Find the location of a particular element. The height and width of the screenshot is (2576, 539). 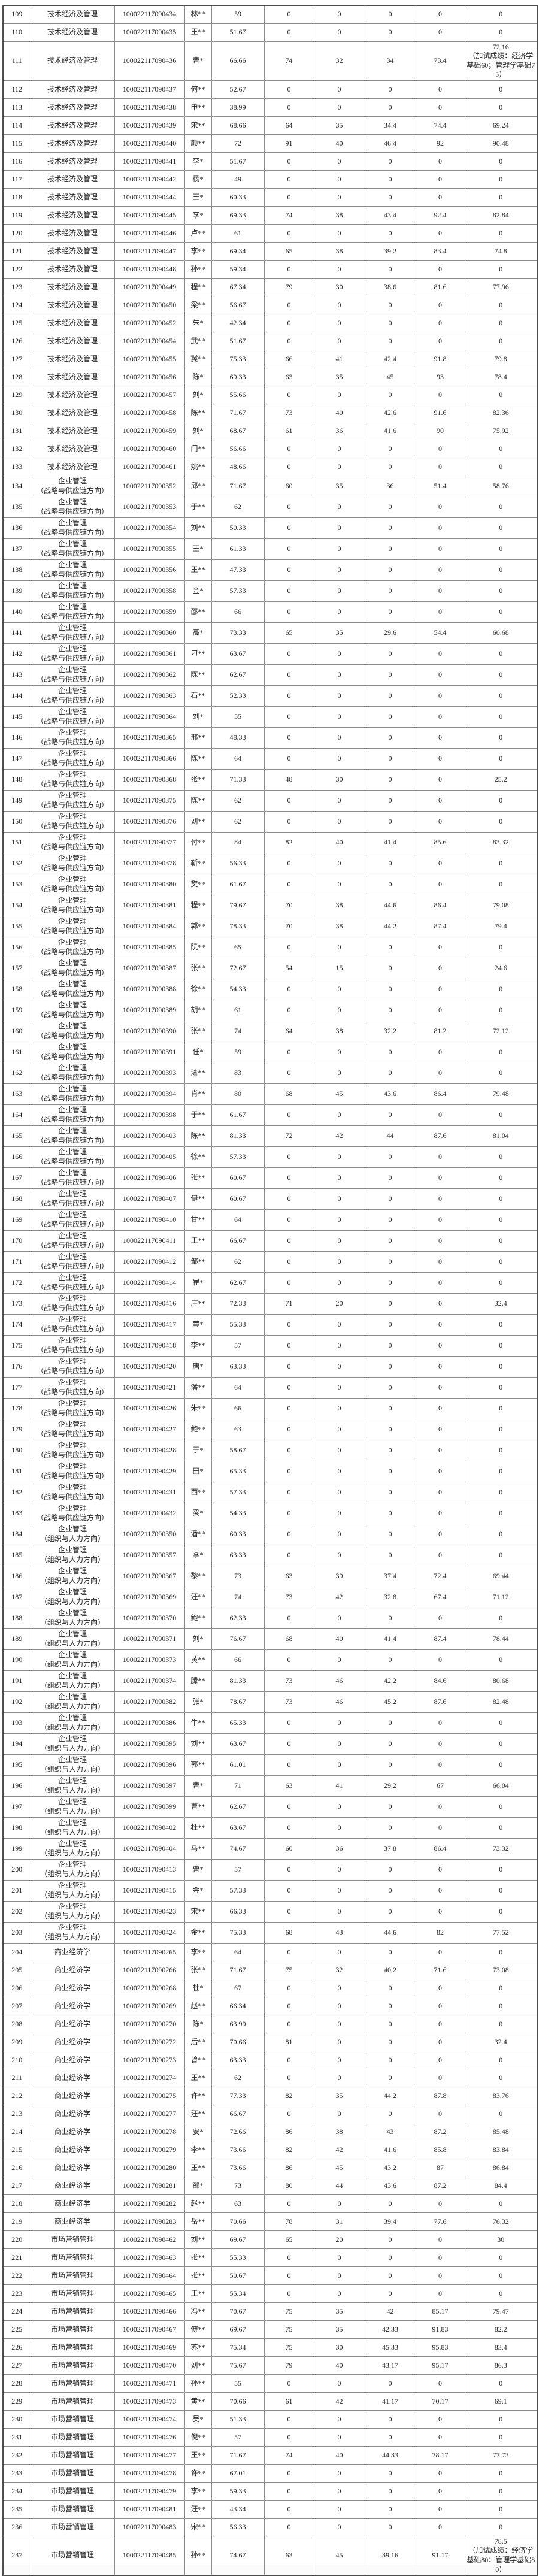

cell-id: 100022117090455 is located at coordinates (149, 358).